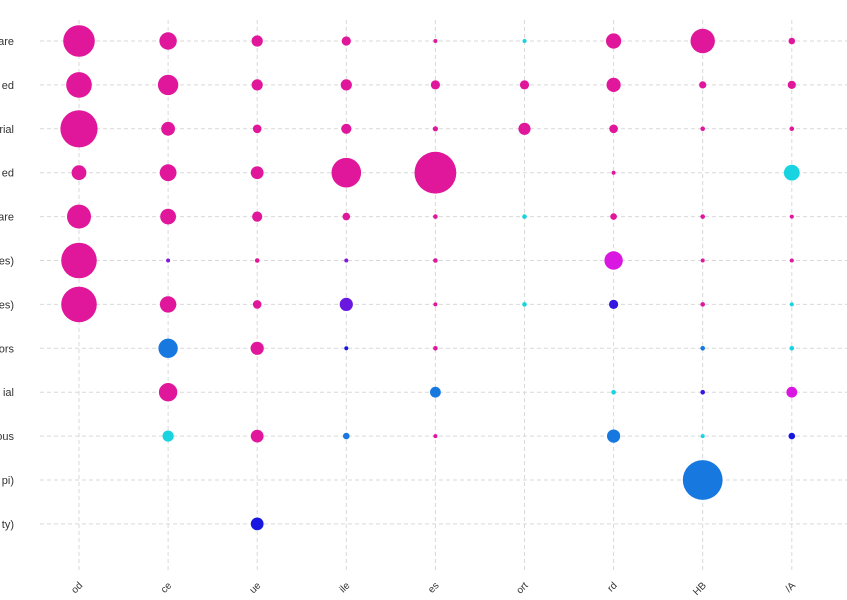 The width and height of the screenshot is (847, 600). I want to click on column-label: es, so click(433, 587).